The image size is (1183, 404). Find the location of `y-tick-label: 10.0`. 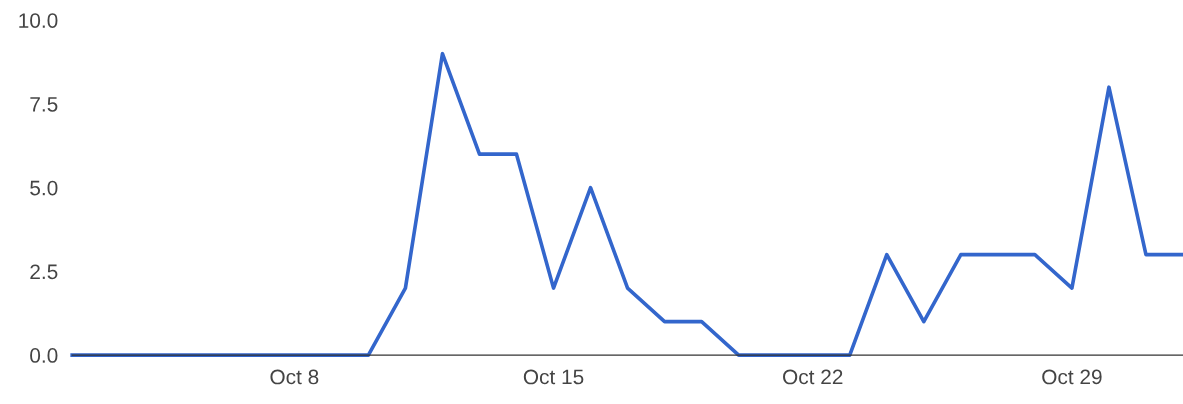

y-tick-label: 10.0 is located at coordinates (38, 20).